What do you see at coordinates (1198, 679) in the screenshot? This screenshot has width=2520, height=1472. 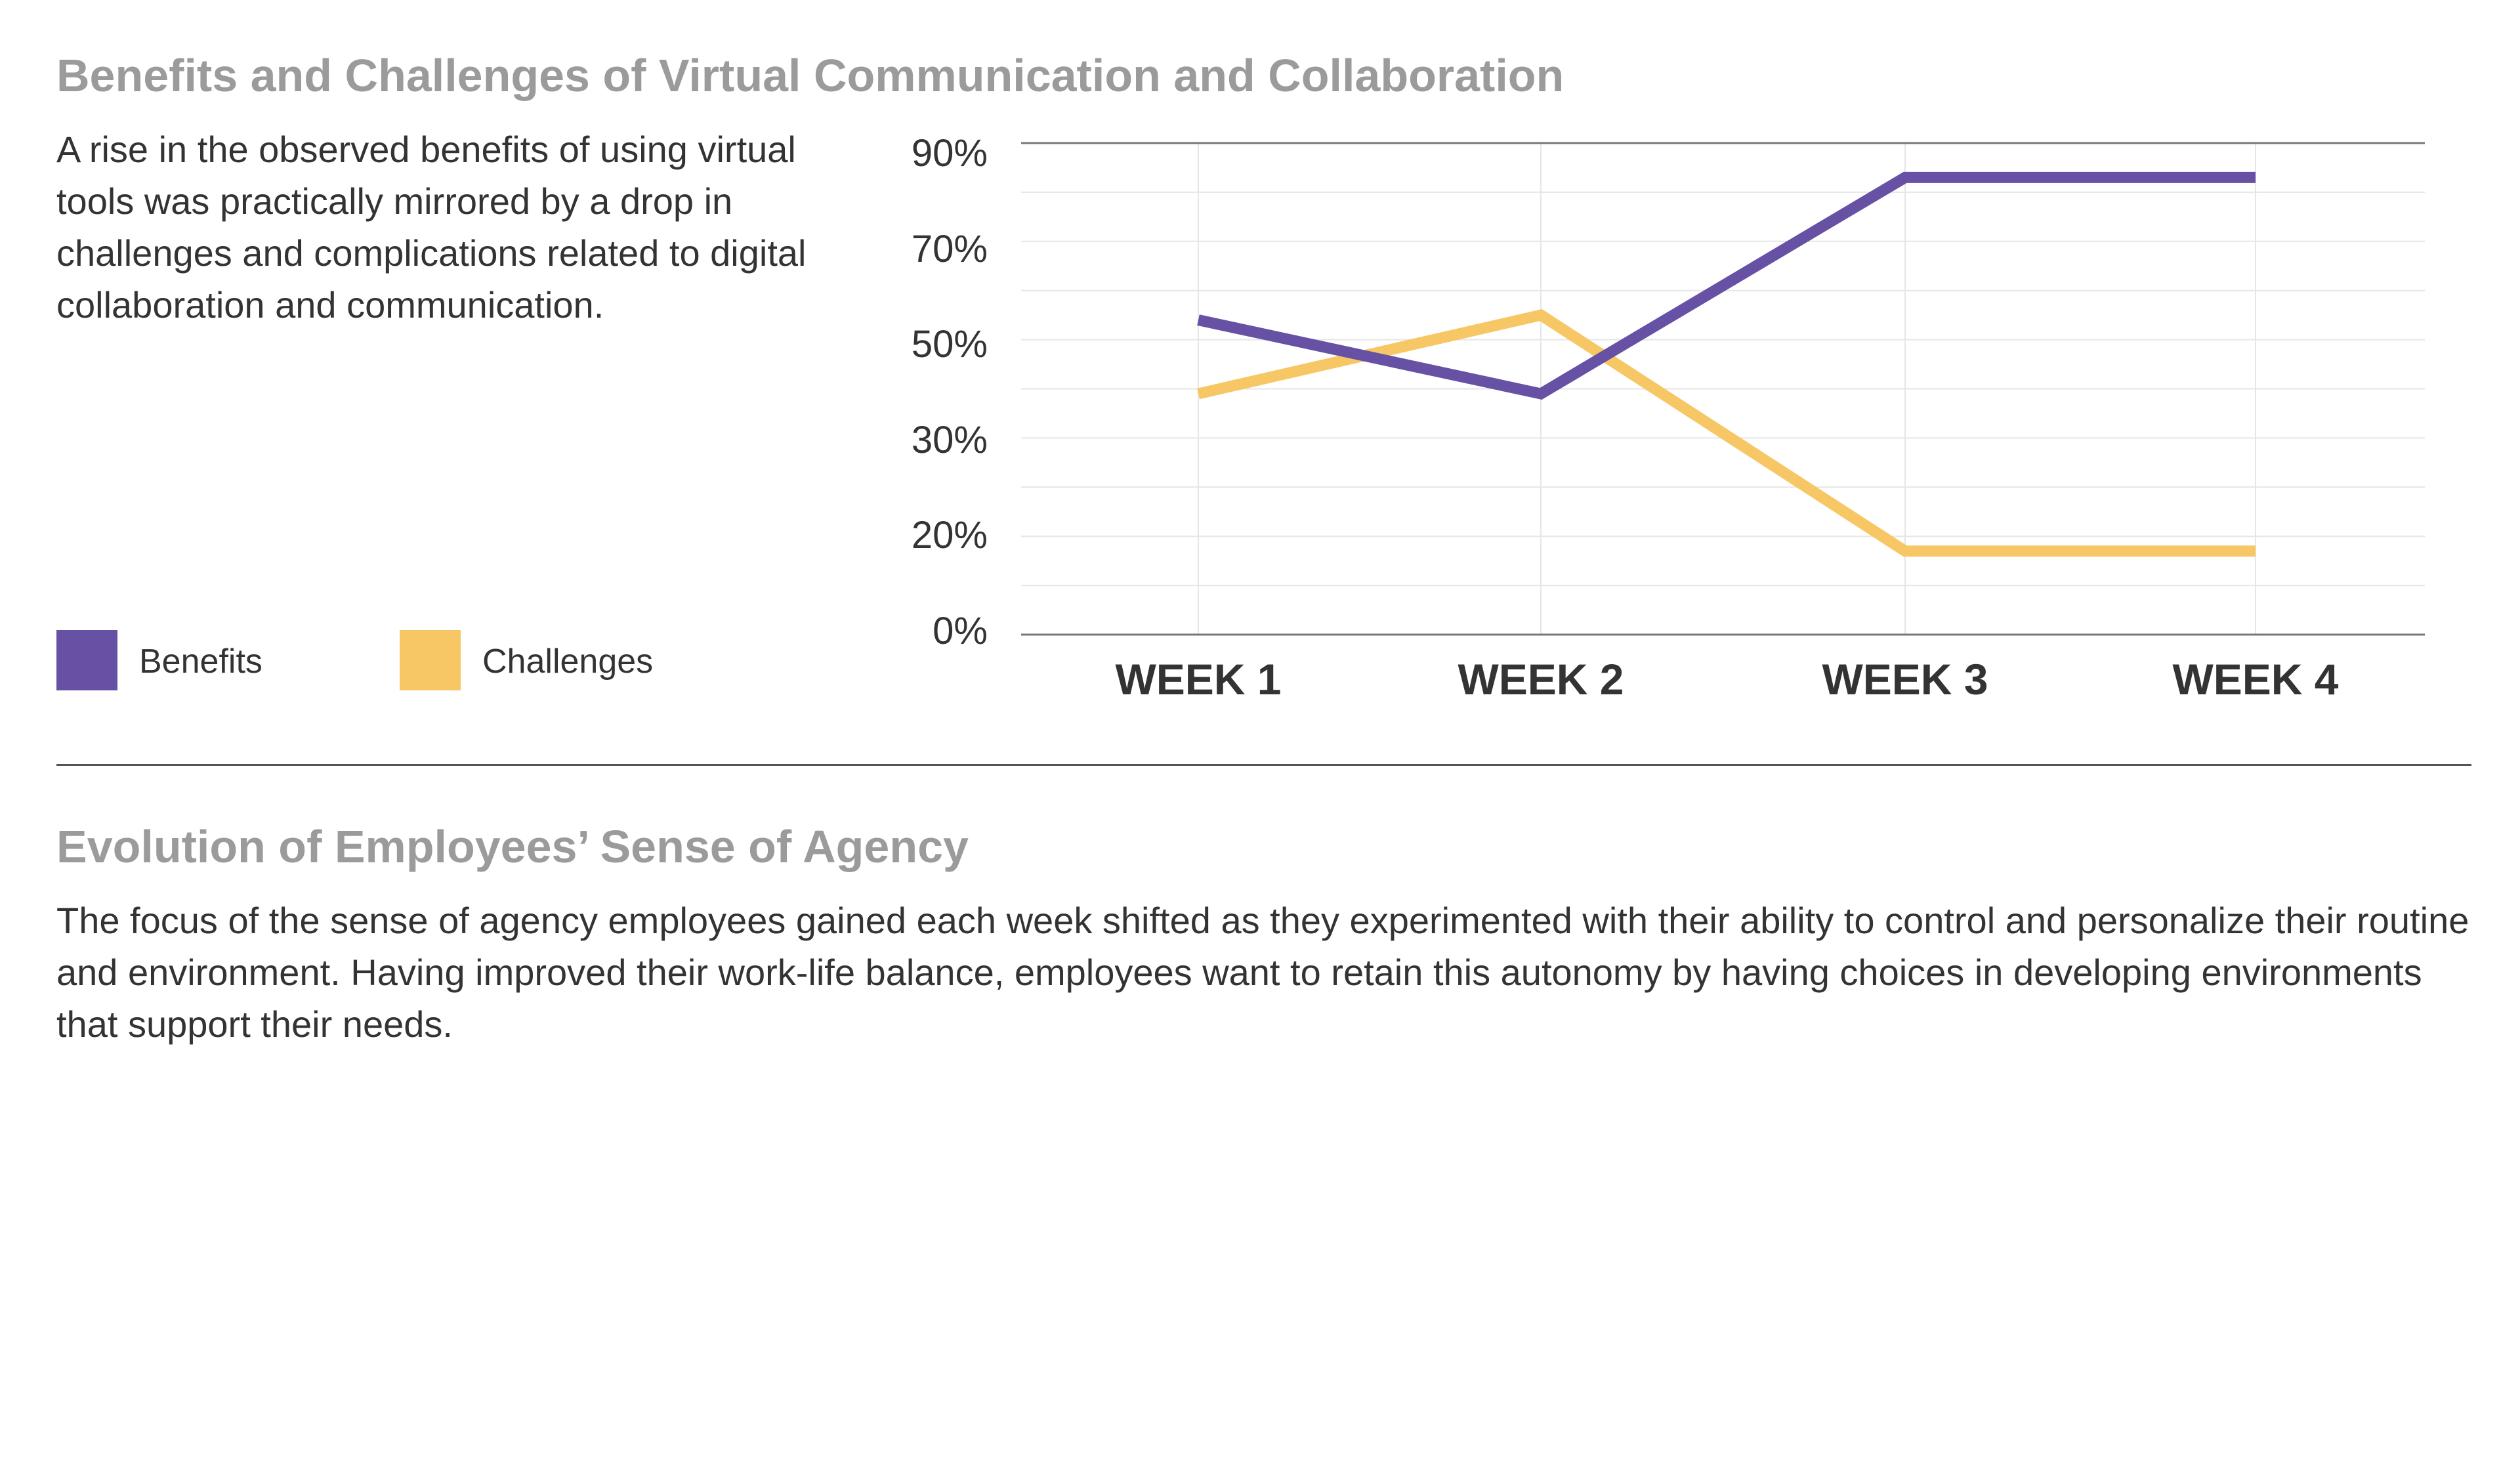 I see `x-tick-label: WEEK 1` at bounding box center [1198, 679].